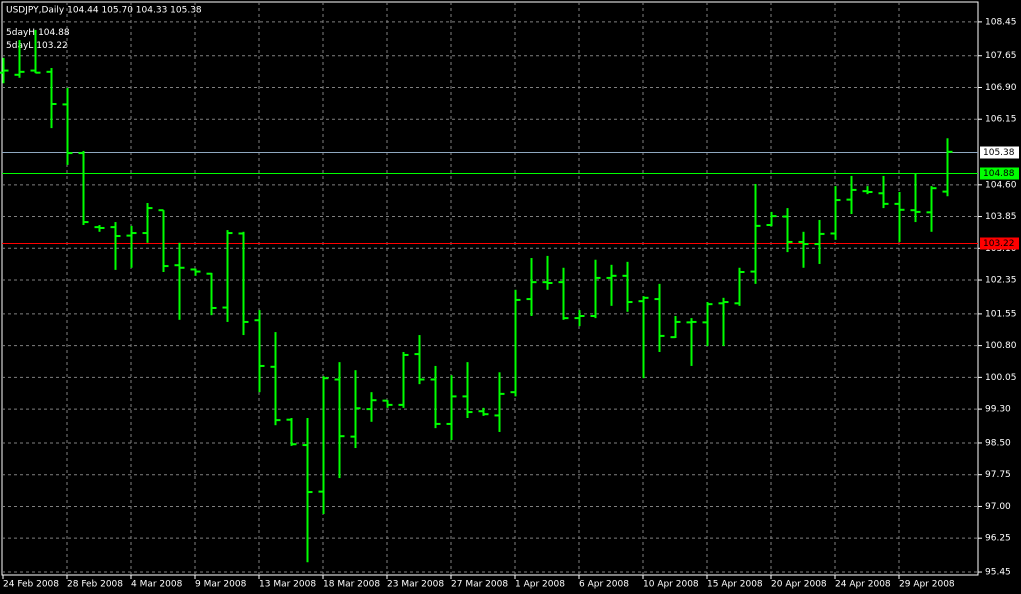  Describe the element at coordinates (1001, 378) in the screenshot. I see `y-tick-label: 100.05` at that location.